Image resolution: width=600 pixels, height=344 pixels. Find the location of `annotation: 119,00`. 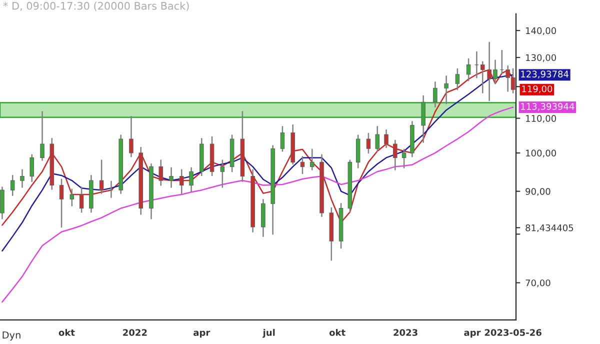

annotation: 119,00 is located at coordinates (537, 89).